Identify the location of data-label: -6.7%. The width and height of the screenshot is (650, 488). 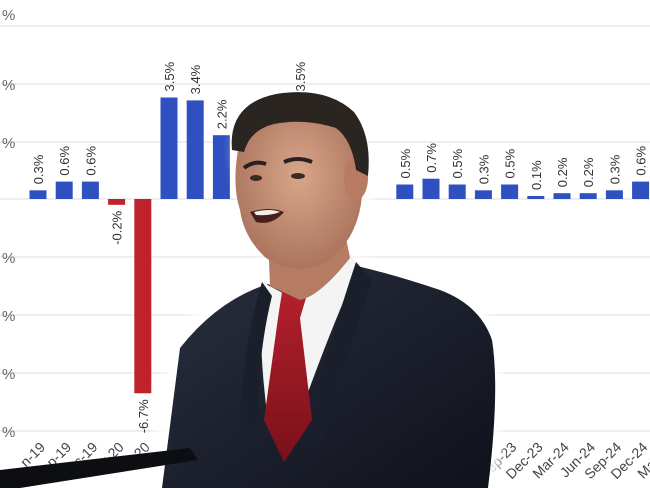
(143, 416).